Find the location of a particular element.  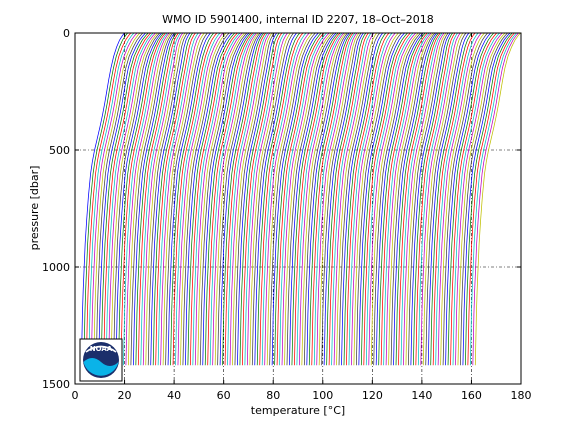

x-tick-label: 40 is located at coordinates (174, 395).